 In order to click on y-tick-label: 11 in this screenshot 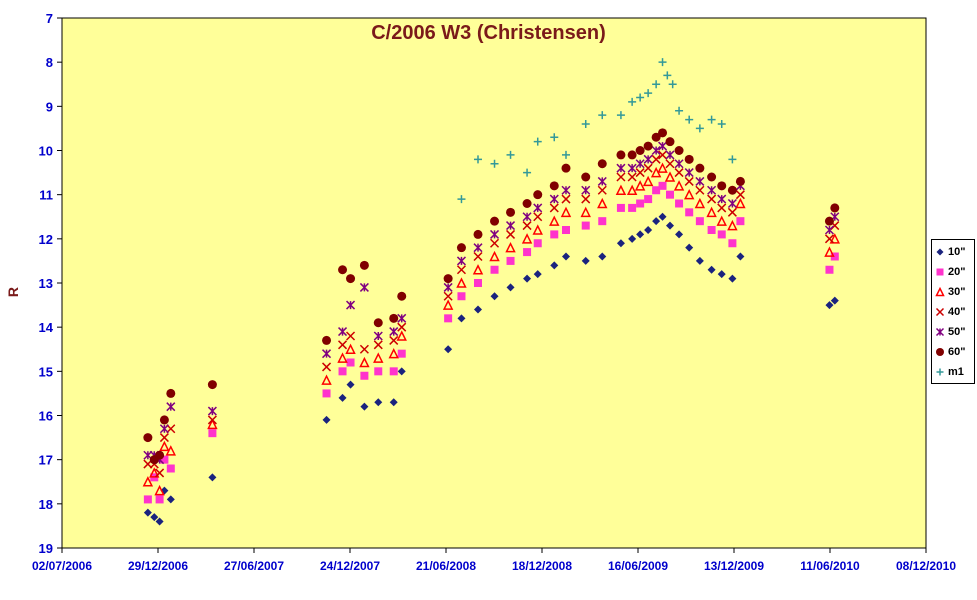, I will do `click(46, 195)`.